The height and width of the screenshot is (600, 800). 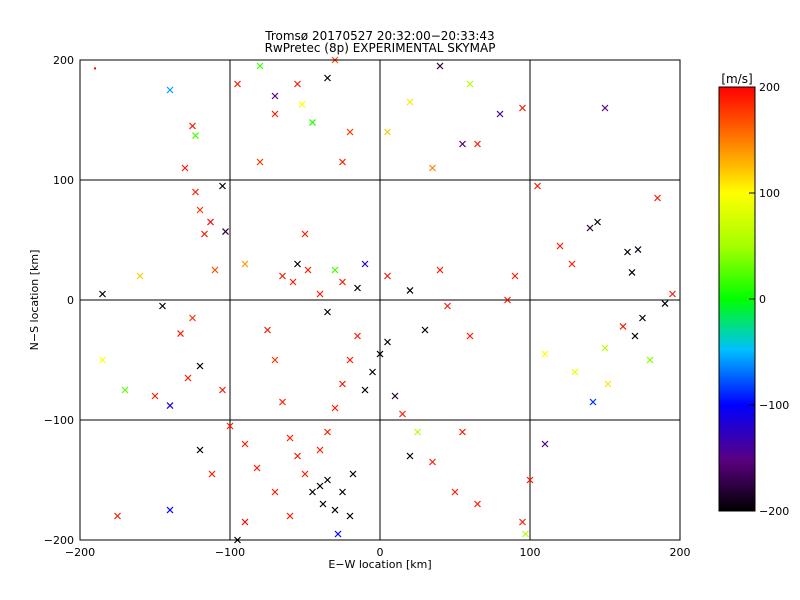 What do you see at coordinates (34, 300) in the screenshot?
I see `y-axis-label: N−S location [km]` at bounding box center [34, 300].